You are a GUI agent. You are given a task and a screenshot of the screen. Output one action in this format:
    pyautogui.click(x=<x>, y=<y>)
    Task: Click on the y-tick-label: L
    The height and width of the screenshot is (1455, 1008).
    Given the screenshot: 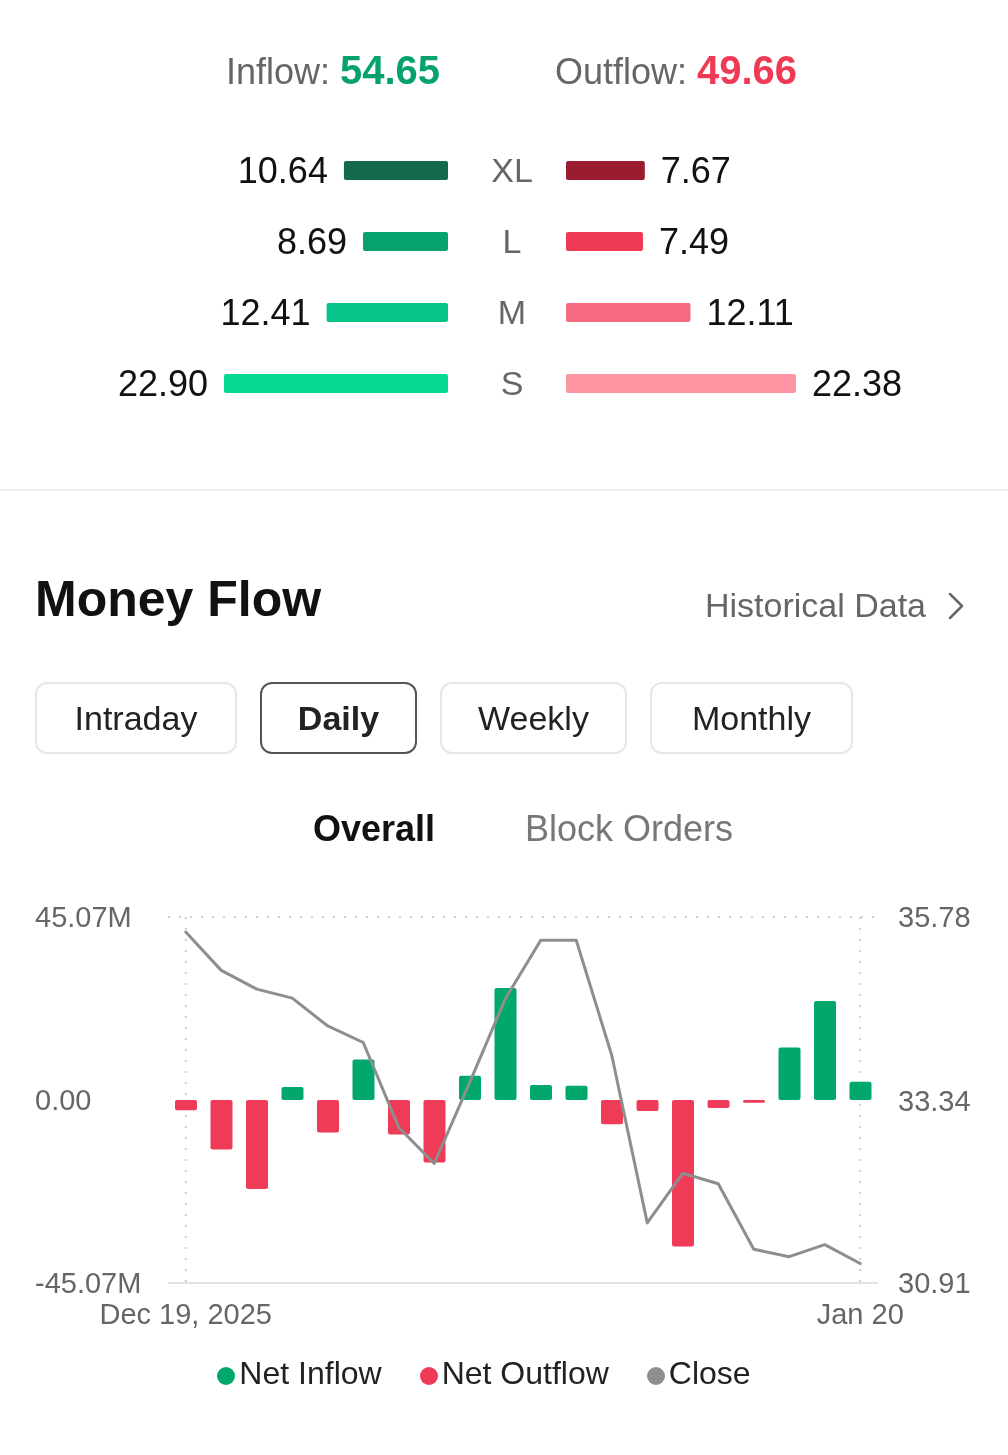 What is the action you would take?
    pyautogui.click(x=512, y=241)
    